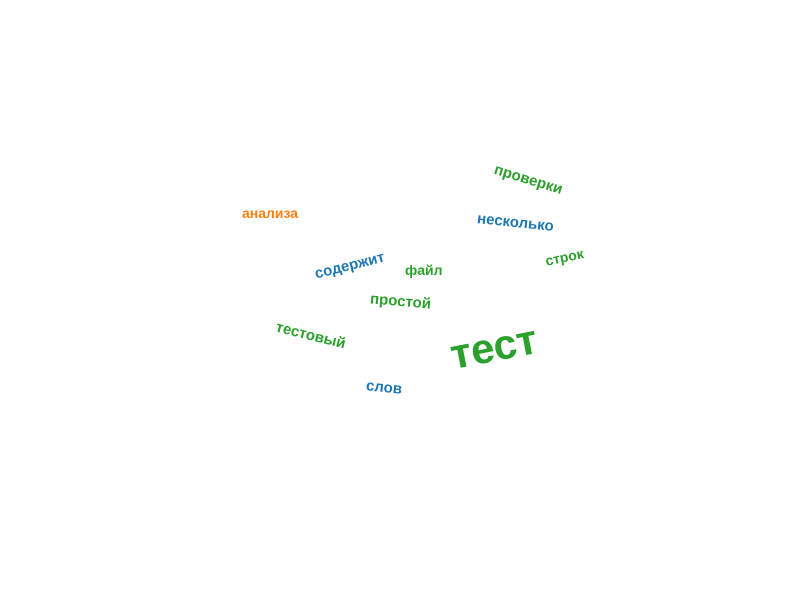  Describe the element at coordinates (564, 257) in the screenshot. I see `word-strok: строк` at that location.